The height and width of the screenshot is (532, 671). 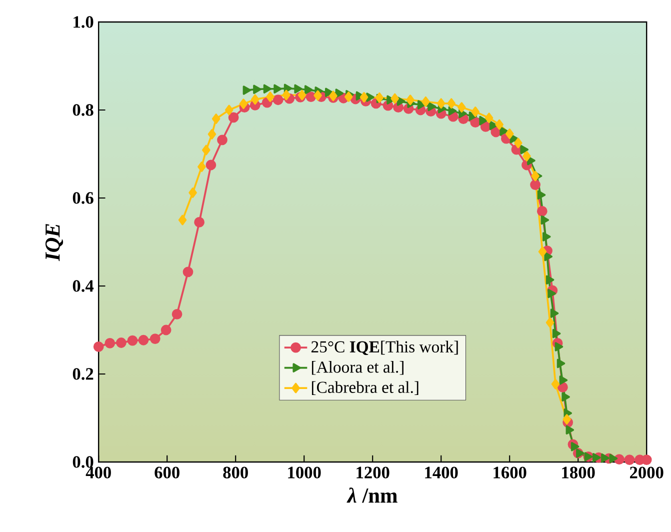 I want to click on x-tick-label: 1400, so click(x=441, y=472).